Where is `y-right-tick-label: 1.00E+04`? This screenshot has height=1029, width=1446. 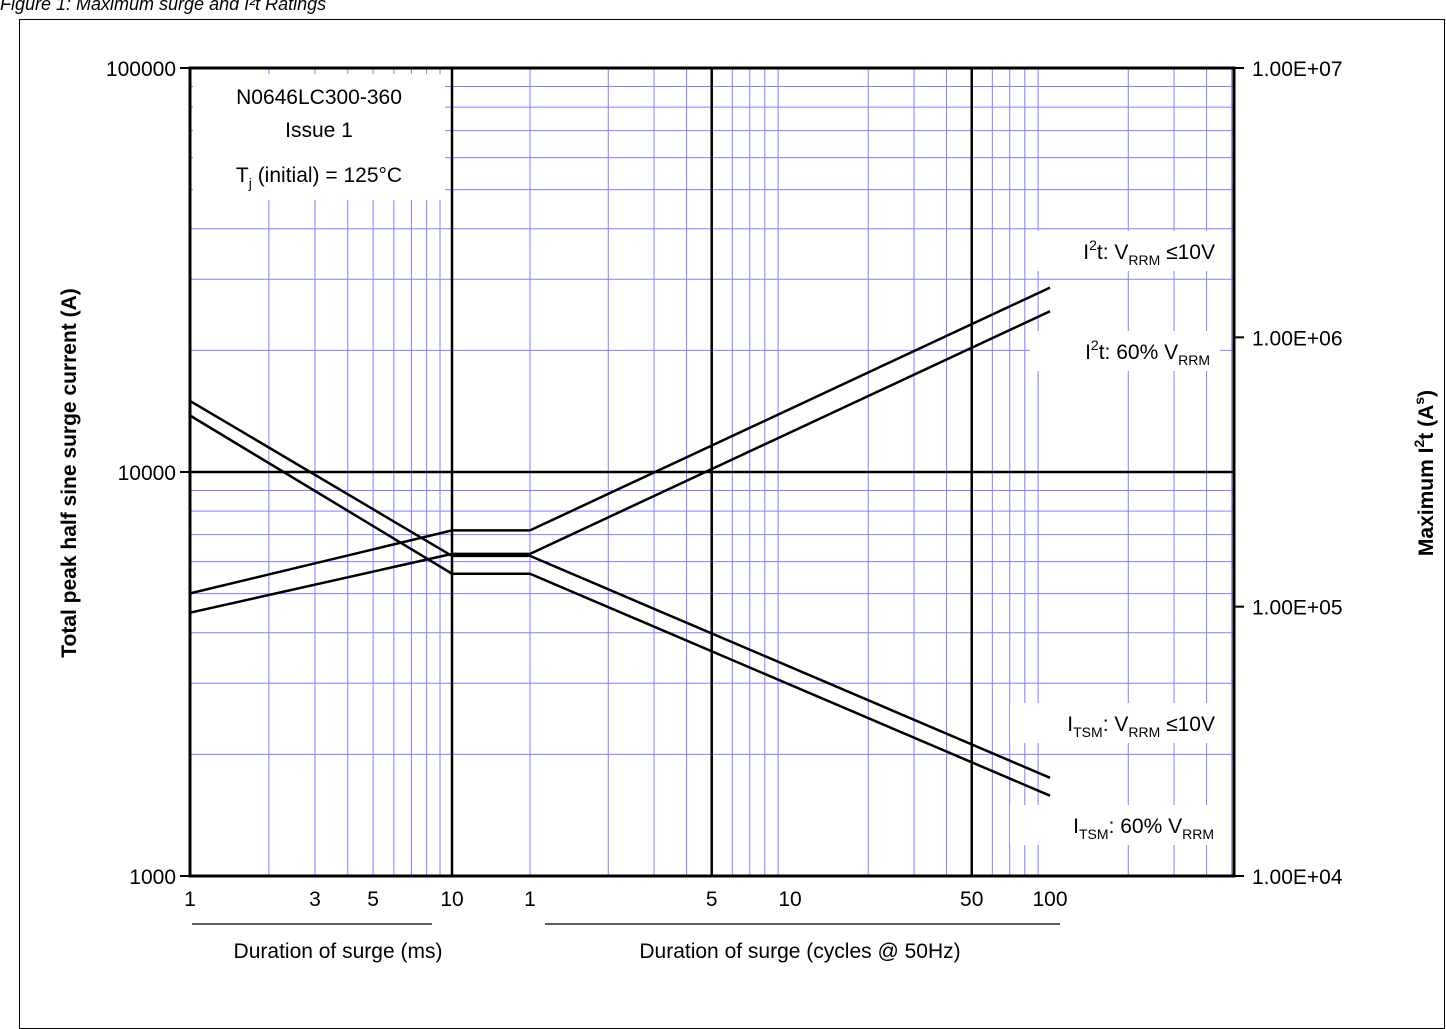 y-right-tick-label: 1.00E+04 is located at coordinates (1297, 877).